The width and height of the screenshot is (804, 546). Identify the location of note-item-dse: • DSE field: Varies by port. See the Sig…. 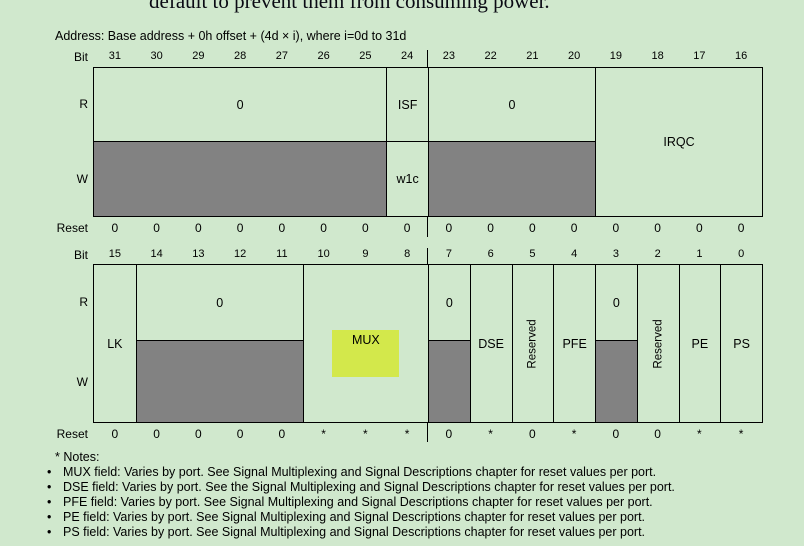
(361, 487).